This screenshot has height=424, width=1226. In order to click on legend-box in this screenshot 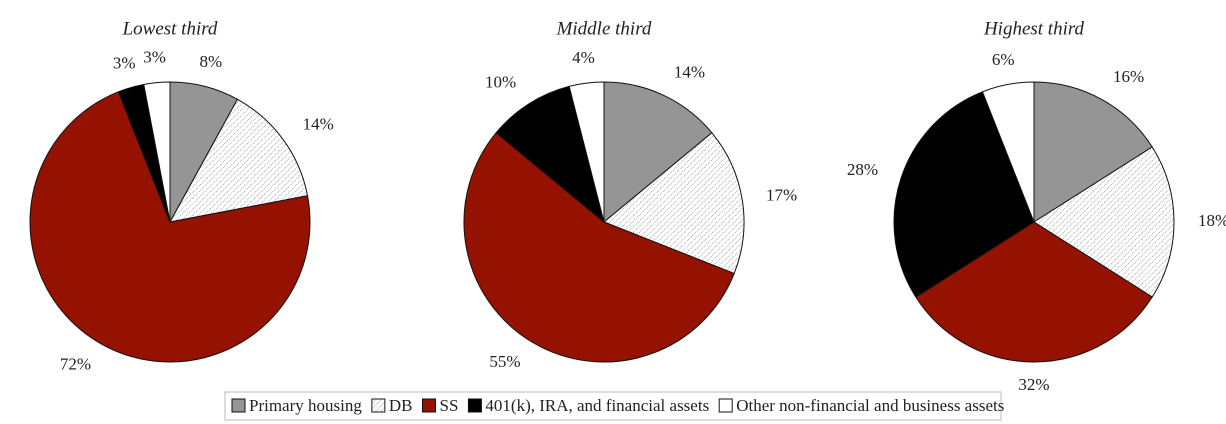, I will do `click(613, 406)`.